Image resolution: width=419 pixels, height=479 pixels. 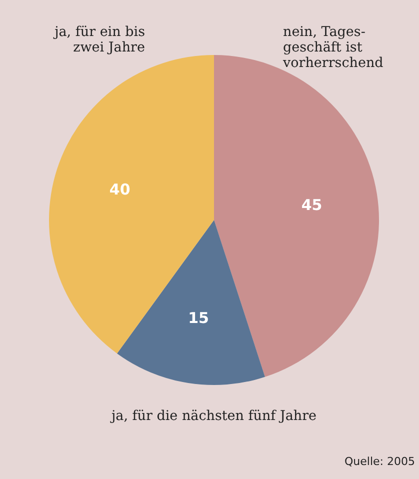 What do you see at coordinates (99, 40) in the screenshot?
I see `slice-label: ja, für ein bis zwei Jahre` at bounding box center [99, 40].